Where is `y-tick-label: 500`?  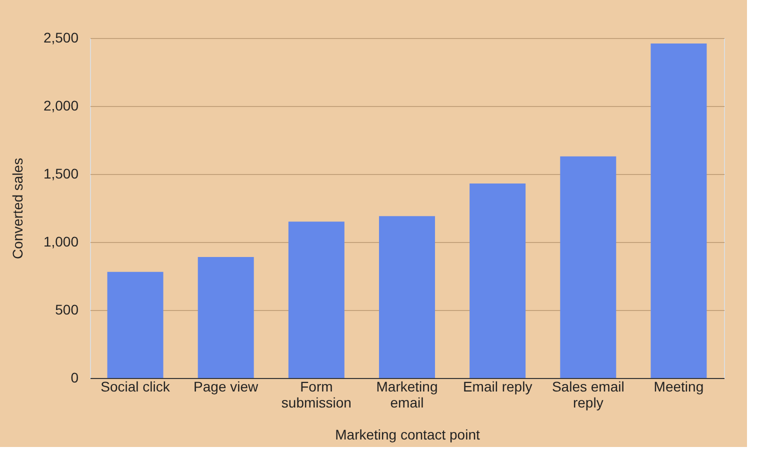
y-tick-label: 500 is located at coordinates (67, 310).